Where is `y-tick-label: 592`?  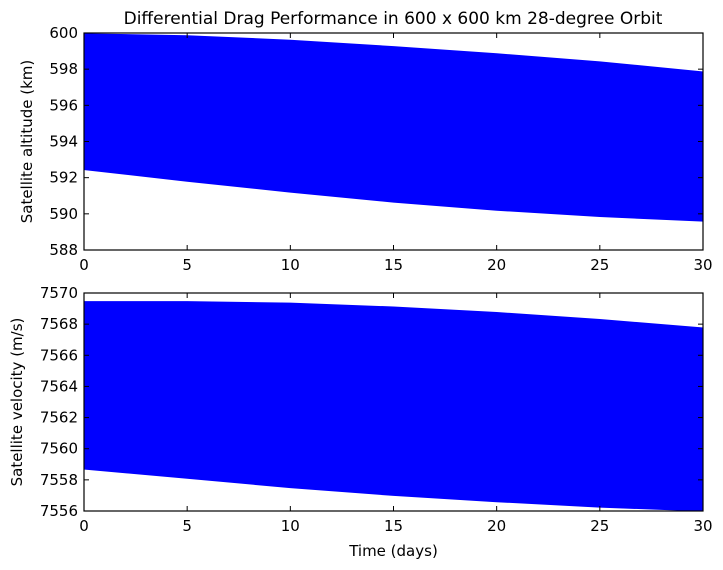
y-tick-label: 592 is located at coordinates (63, 178).